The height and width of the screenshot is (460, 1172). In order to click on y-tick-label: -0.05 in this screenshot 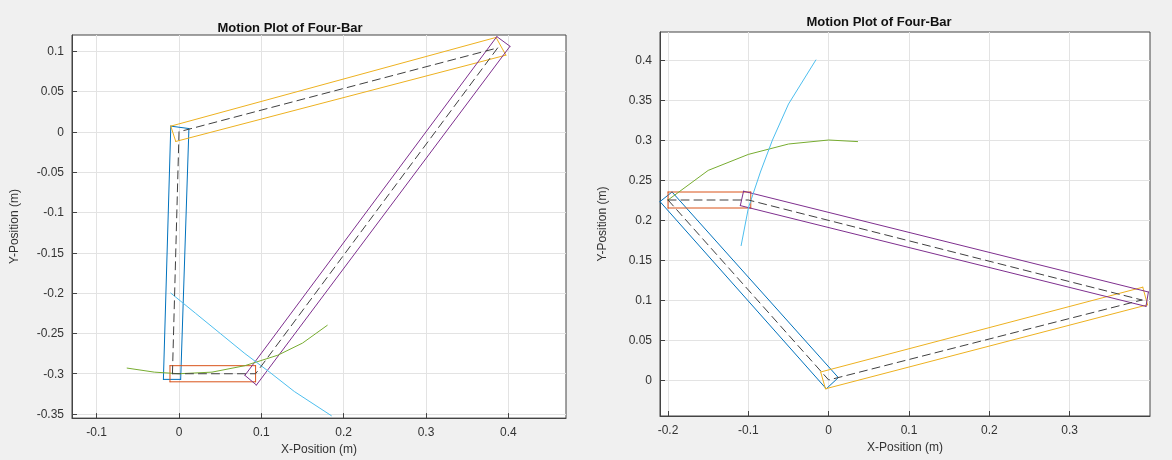, I will do `click(50, 172)`.